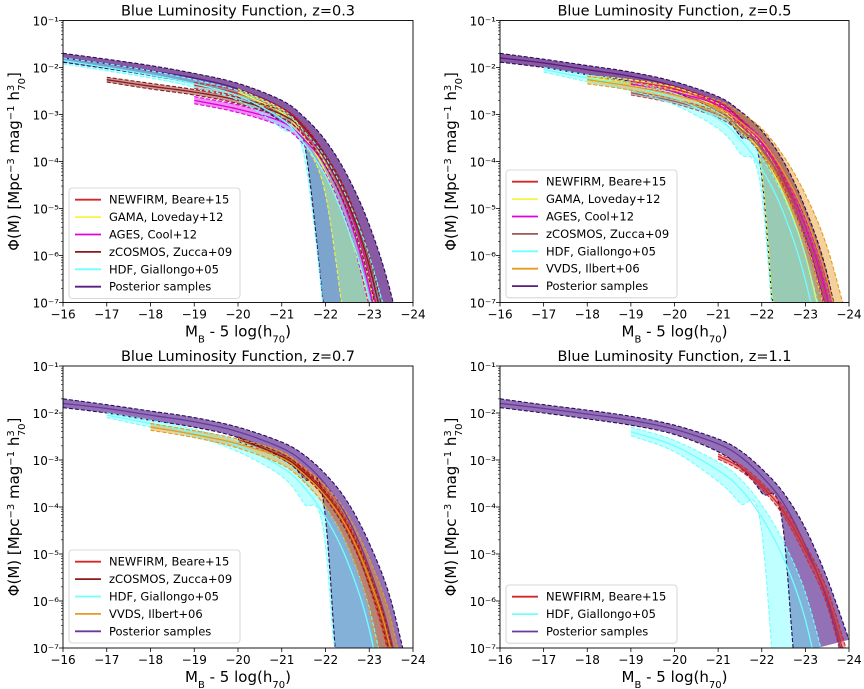 Image resolution: width=864 pixels, height=689 pixels. Describe the element at coordinates (589, 597) in the screenshot. I see `legend-item: NEWFIRM, Beare+15` at that location.